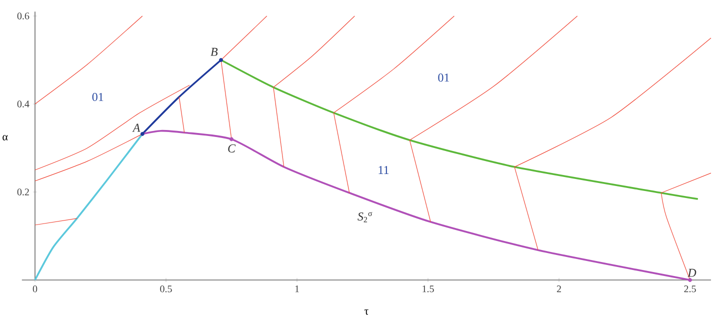 This screenshot has height=332, width=727. What do you see at coordinates (232, 148) in the screenshot?
I see `annotation: C` at bounding box center [232, 148].